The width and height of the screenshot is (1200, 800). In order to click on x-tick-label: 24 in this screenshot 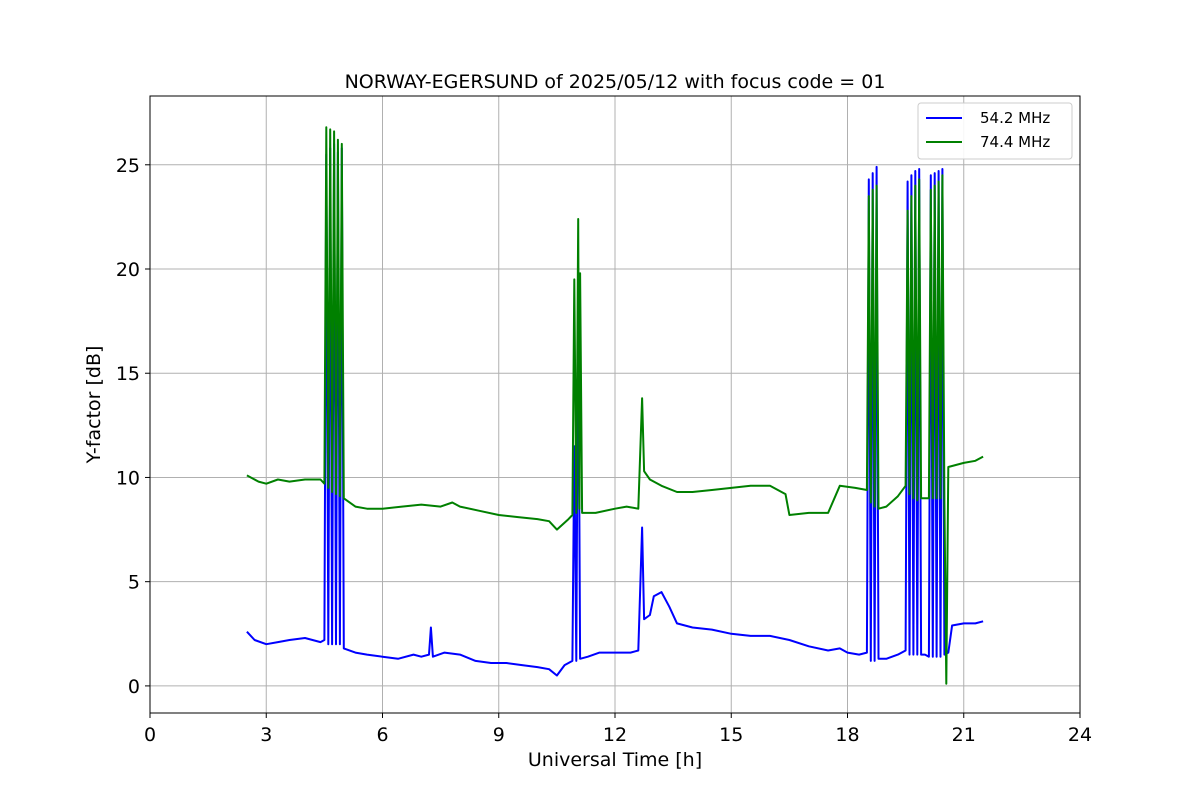, I will do `click(1080, 735)`.